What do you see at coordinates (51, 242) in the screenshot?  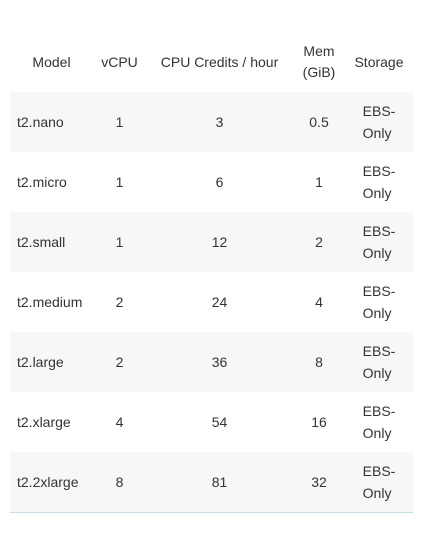 I see `cell-model: t2.small` at bounding box center [51, 242].